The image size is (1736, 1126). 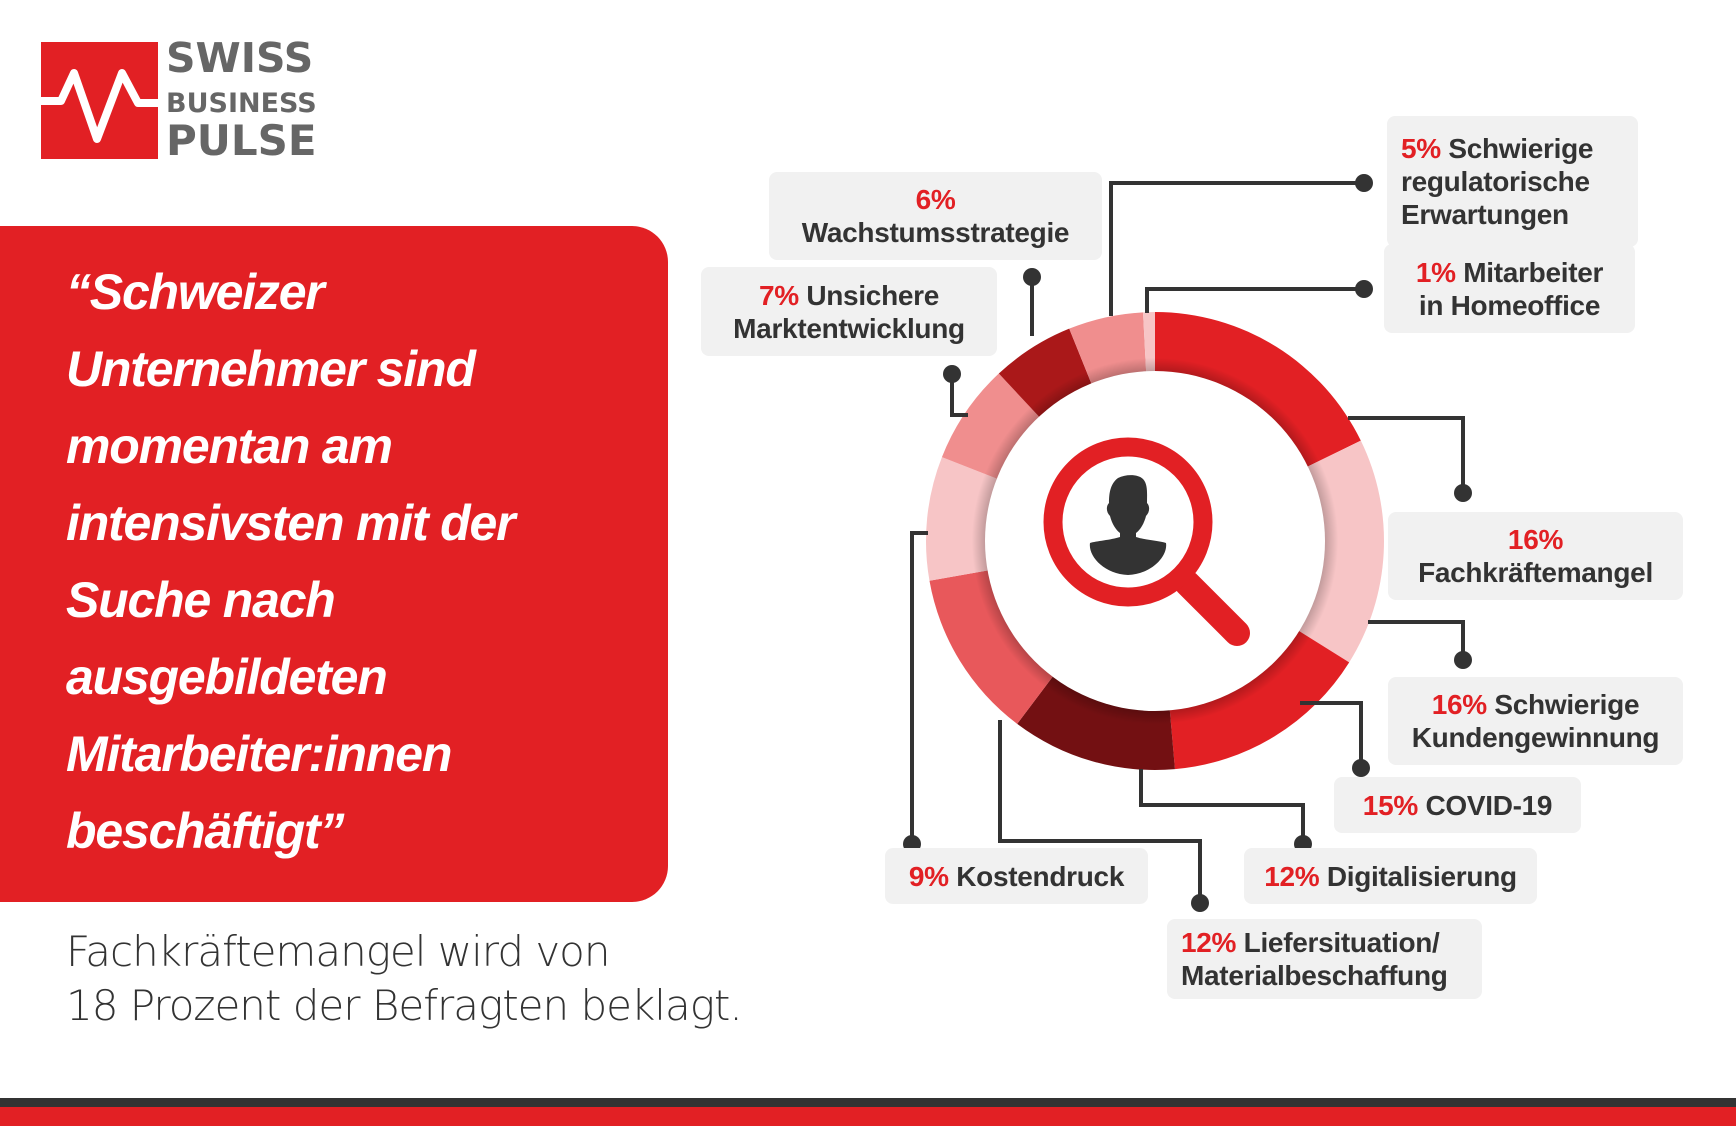 What do you see at coordinates (1236, 248) in the screenshot?
I see `connector-regulatorisch` at bounding box center [1236, 248].